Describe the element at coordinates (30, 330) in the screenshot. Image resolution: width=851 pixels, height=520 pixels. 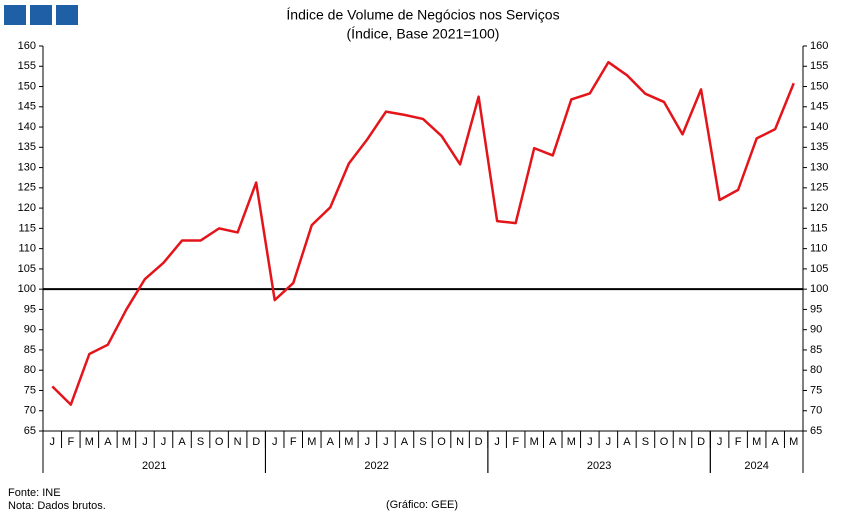
I see `y-tick-label: 90` at that location.